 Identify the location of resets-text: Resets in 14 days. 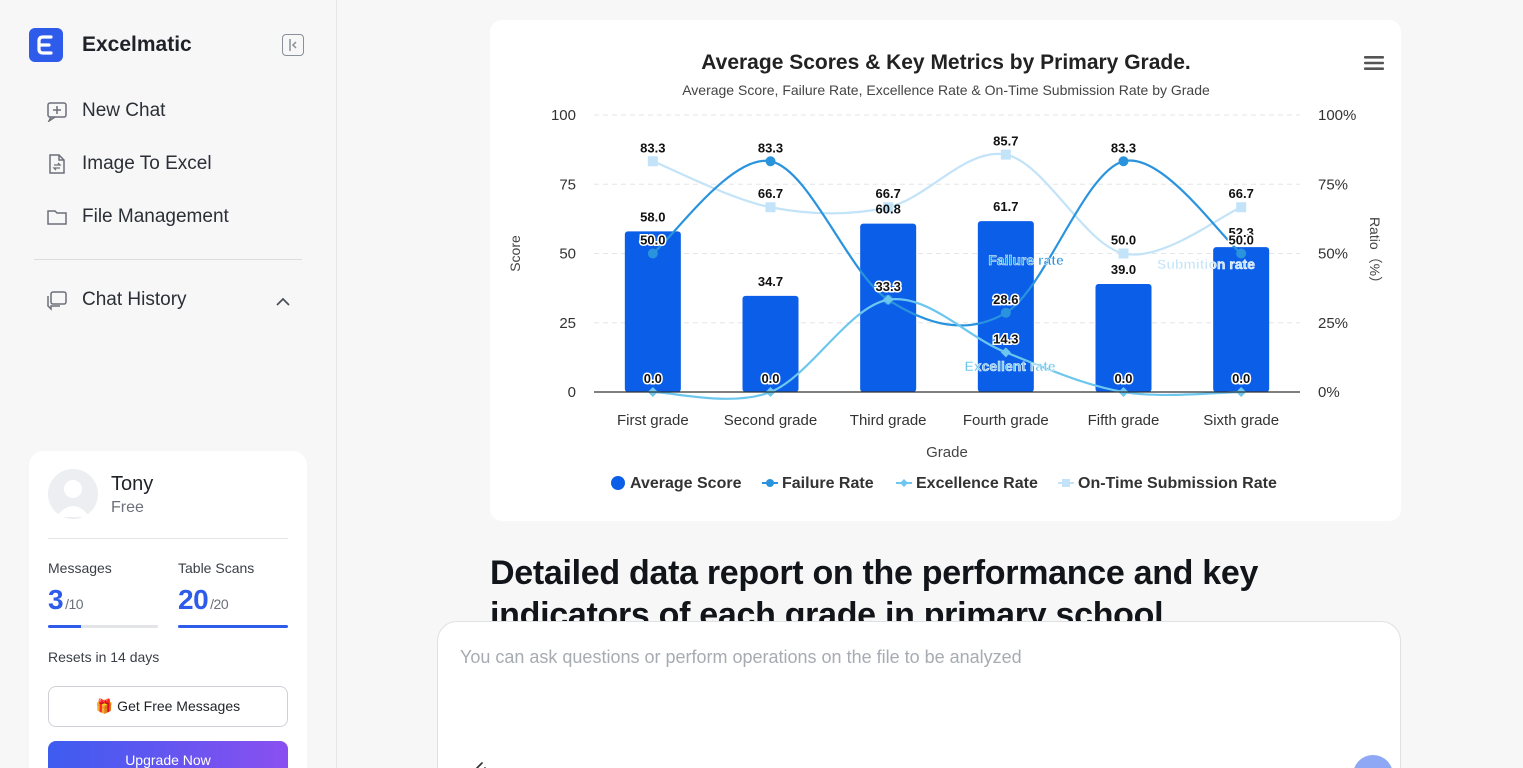
(104, 657).